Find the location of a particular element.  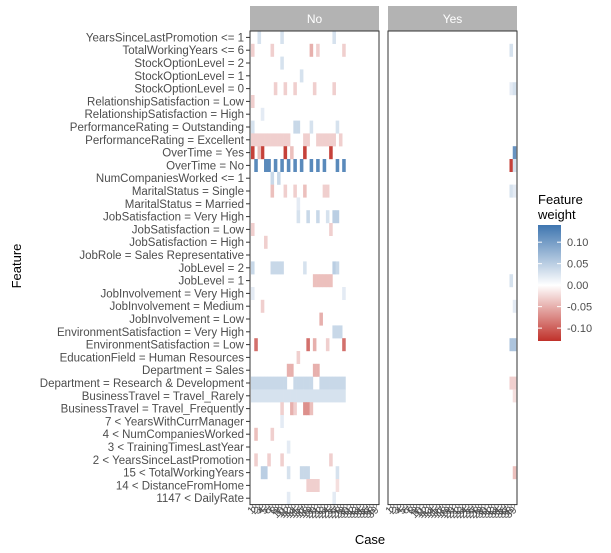

feature-label: NumCompaniesWorked <= 1 is located at coordinates (170, 179).